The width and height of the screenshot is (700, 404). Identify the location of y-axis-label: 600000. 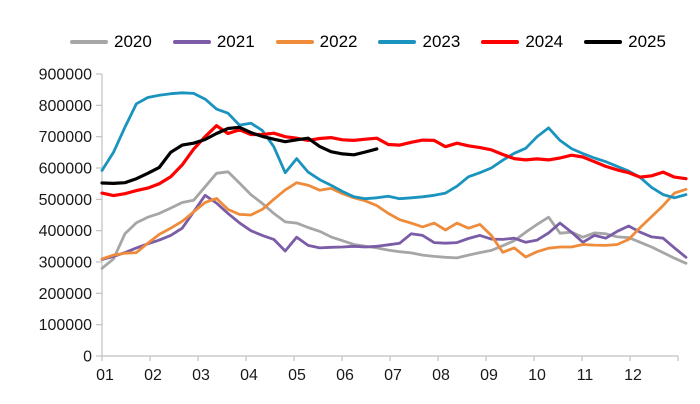
(65, 169).